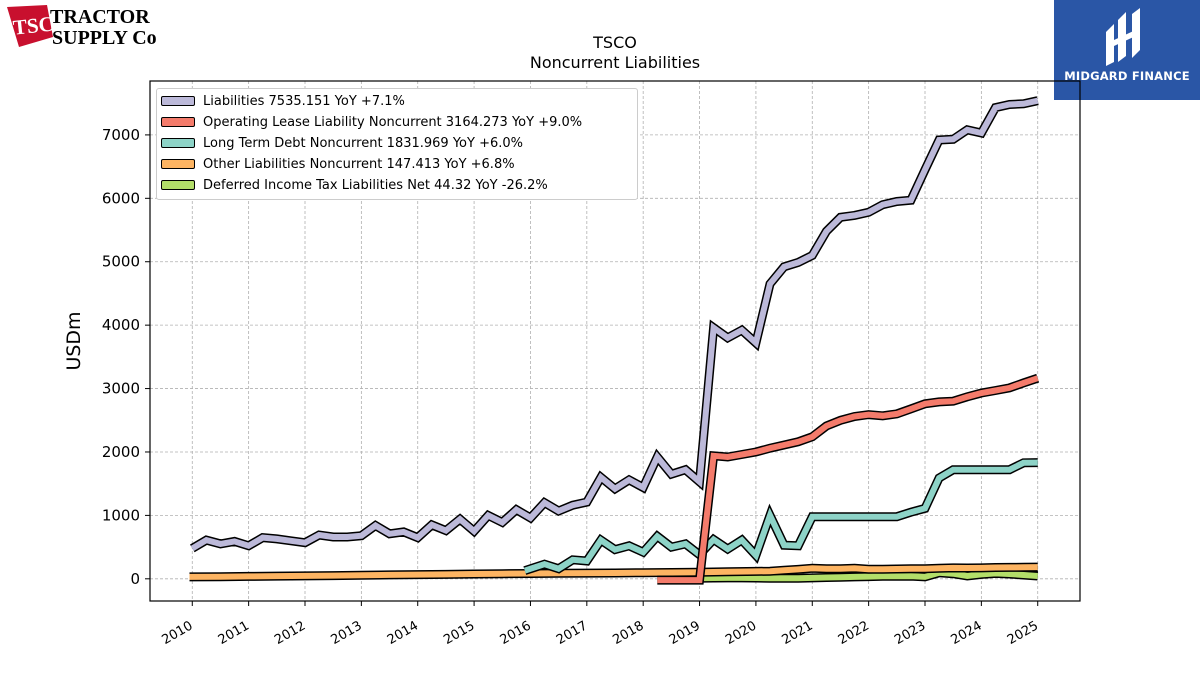 The width and height of the screenshot is (1200, 675). Describe the element at coordinates (121, 389) in the screenshot. I see `y-tick-label: 3000` at that location.